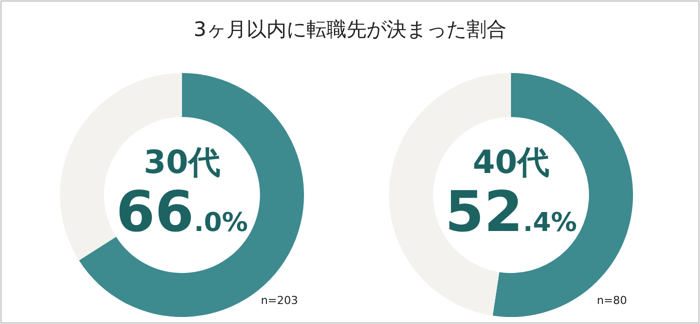 Image resolution: width=700 pixels, height=324 pixels. I want to click on text: 3ヶ月以内に転職先が決まった割合, so click(350, 29).